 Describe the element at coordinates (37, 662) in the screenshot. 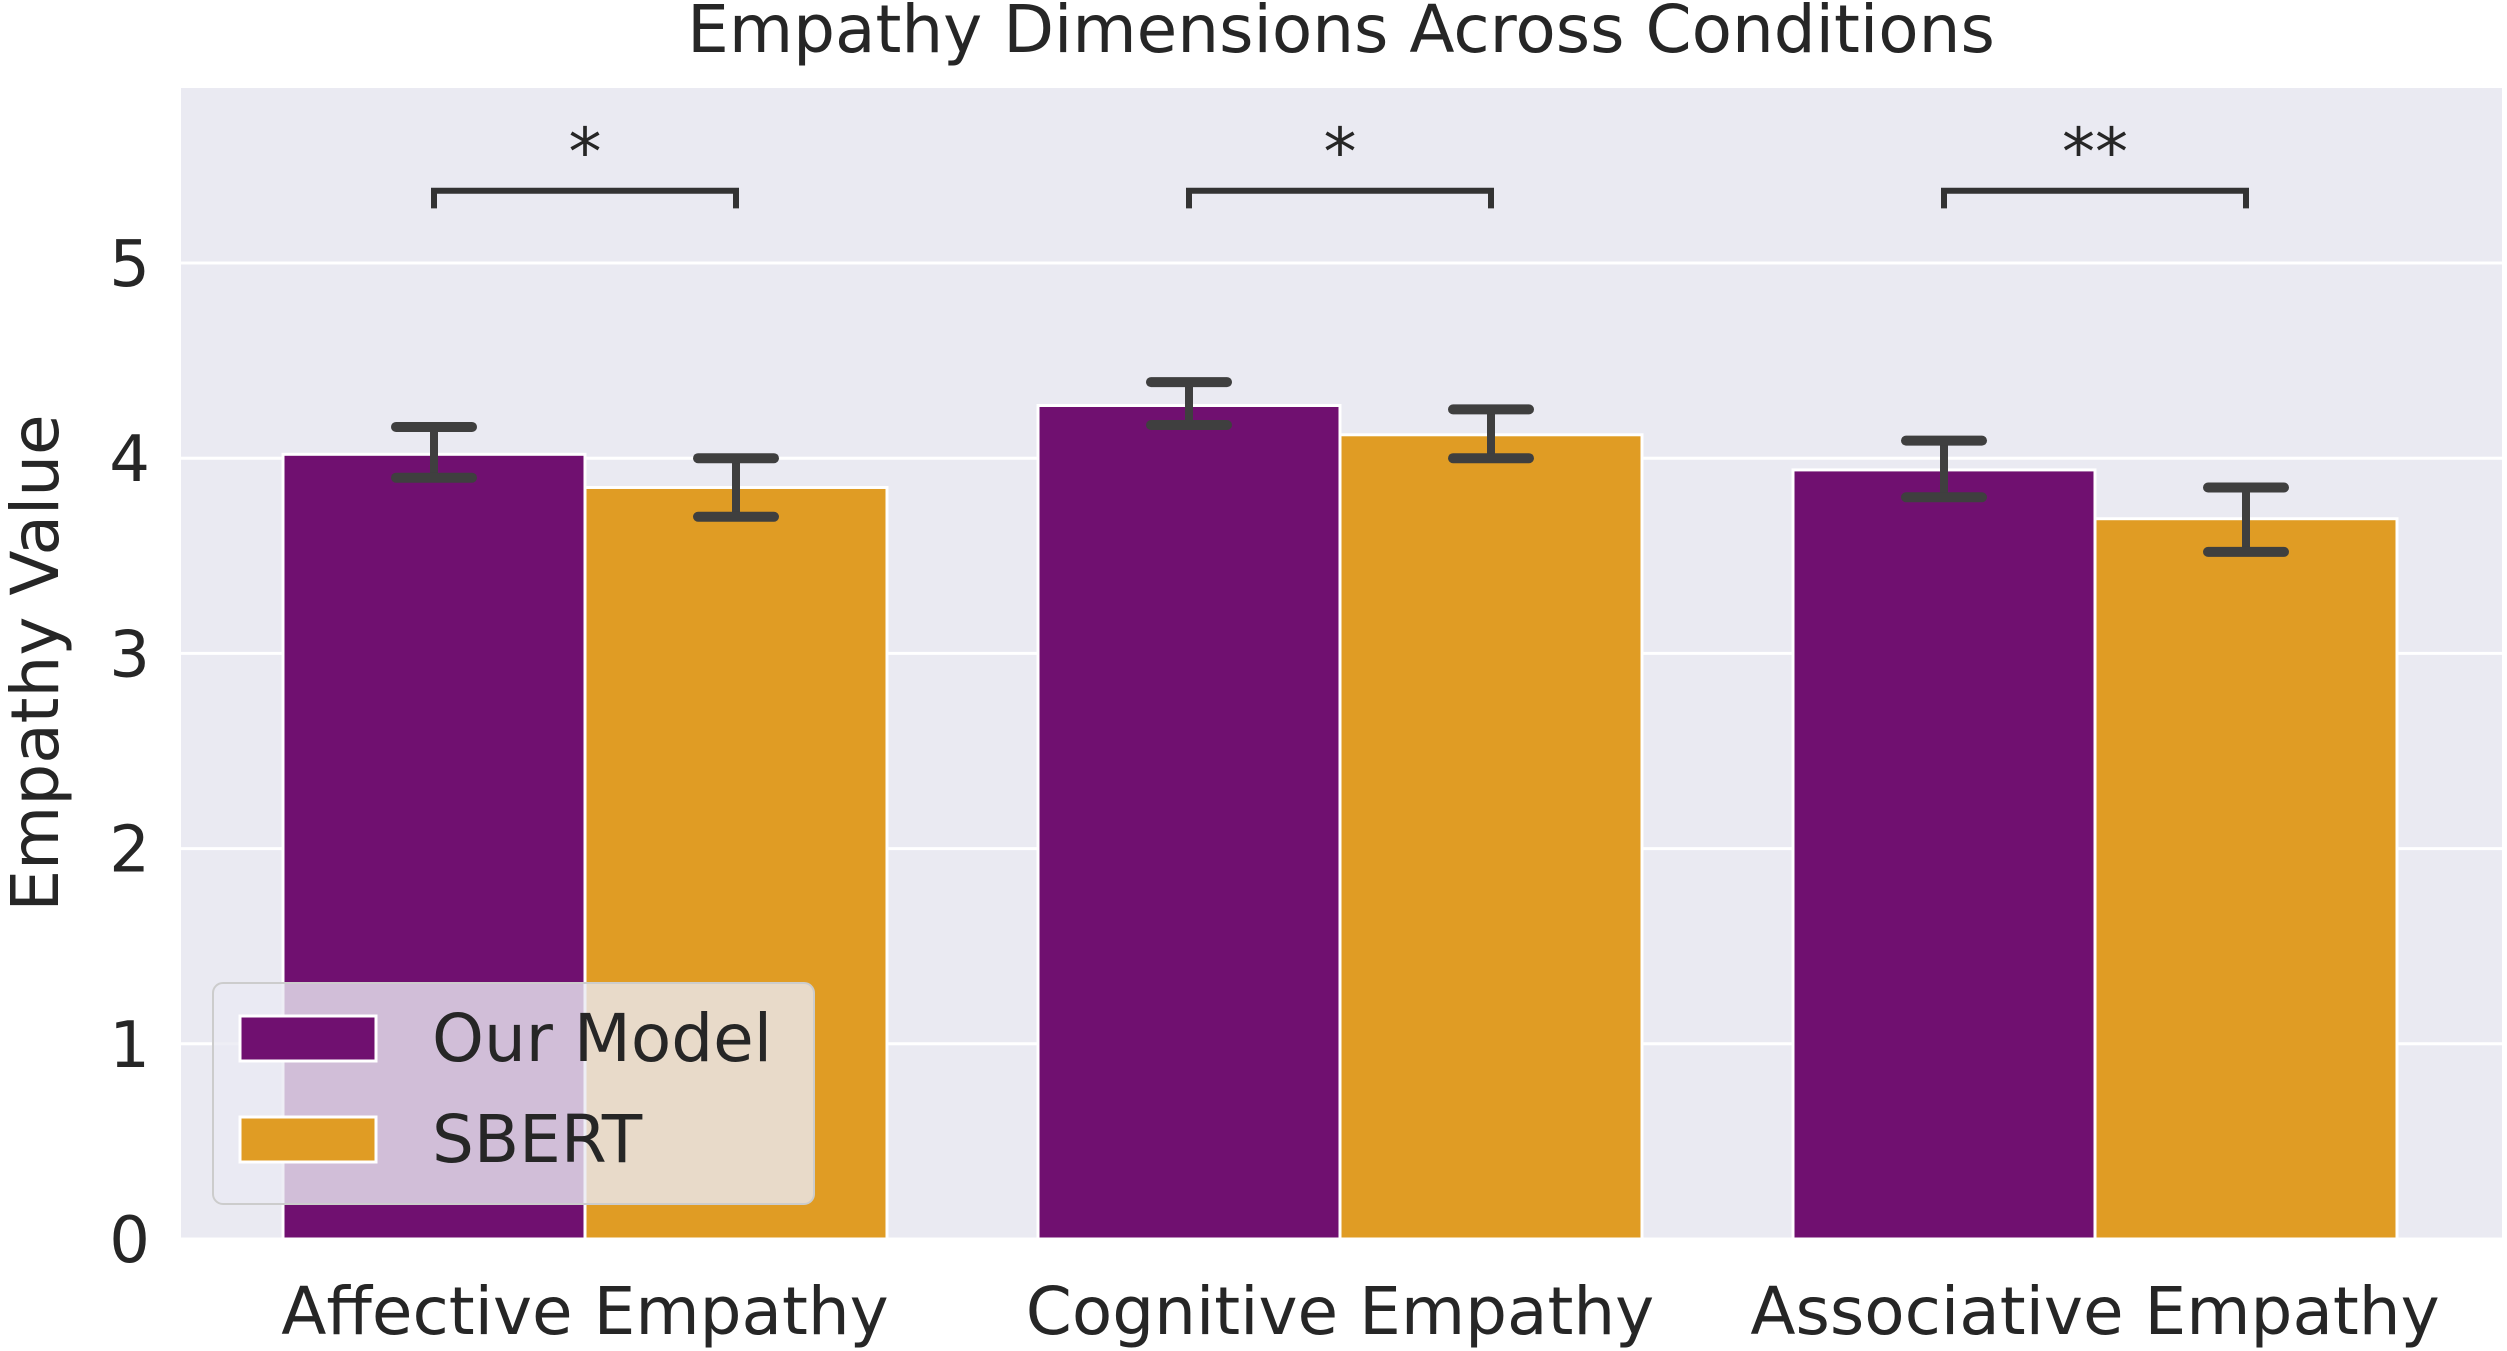

I see `y-axis-label: Empathy Value` at that location.